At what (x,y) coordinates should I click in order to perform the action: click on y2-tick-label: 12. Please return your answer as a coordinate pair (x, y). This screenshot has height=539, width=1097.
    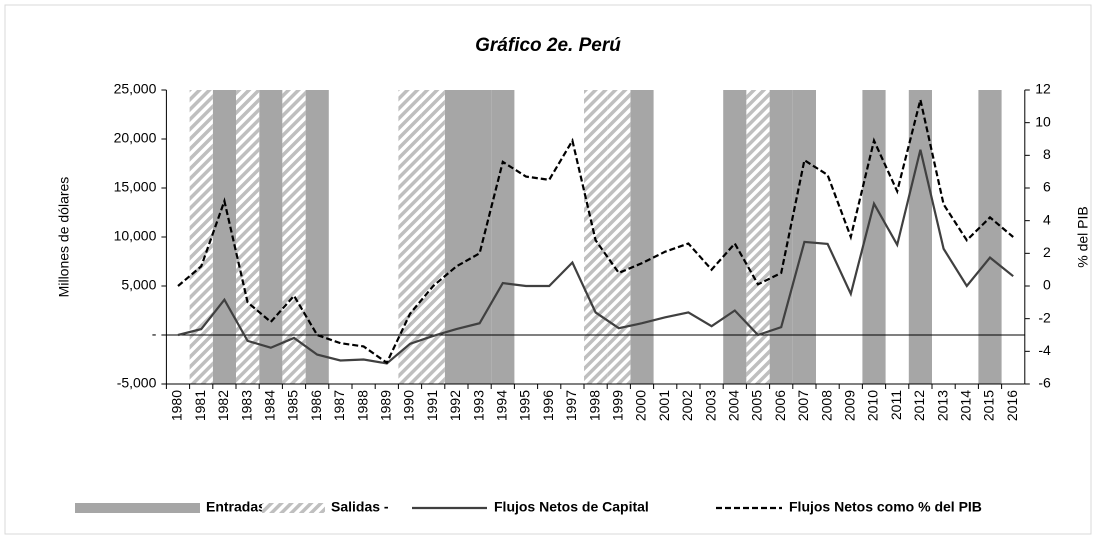
    Looking at the image, I should click on (1043, 89).